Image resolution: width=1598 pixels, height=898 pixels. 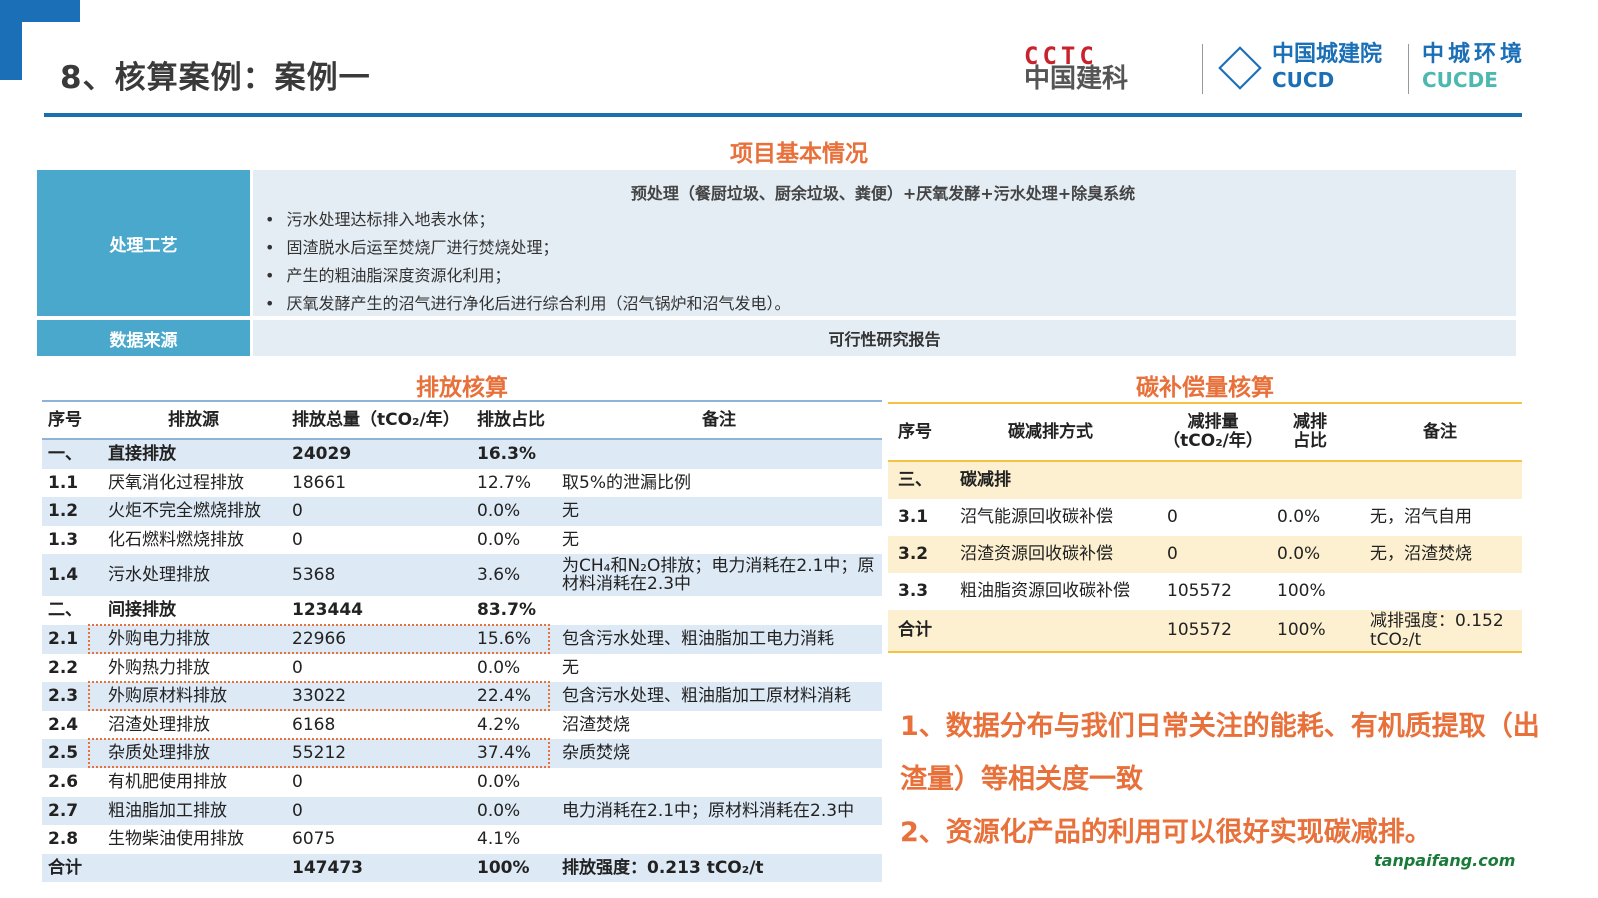 I want to click on row-total: 6075, so click(x=314, y=839).